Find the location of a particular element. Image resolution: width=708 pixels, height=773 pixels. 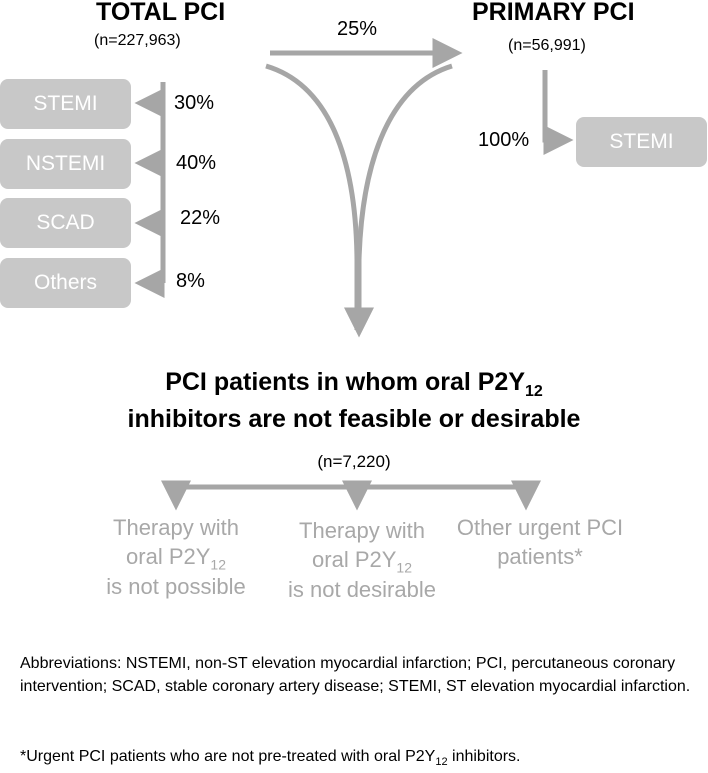

category-label: SCAD is located at coordinates (65, 222).